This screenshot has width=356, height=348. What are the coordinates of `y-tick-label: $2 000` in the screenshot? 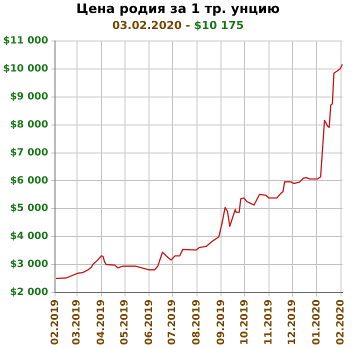 It's located at (29, 292).